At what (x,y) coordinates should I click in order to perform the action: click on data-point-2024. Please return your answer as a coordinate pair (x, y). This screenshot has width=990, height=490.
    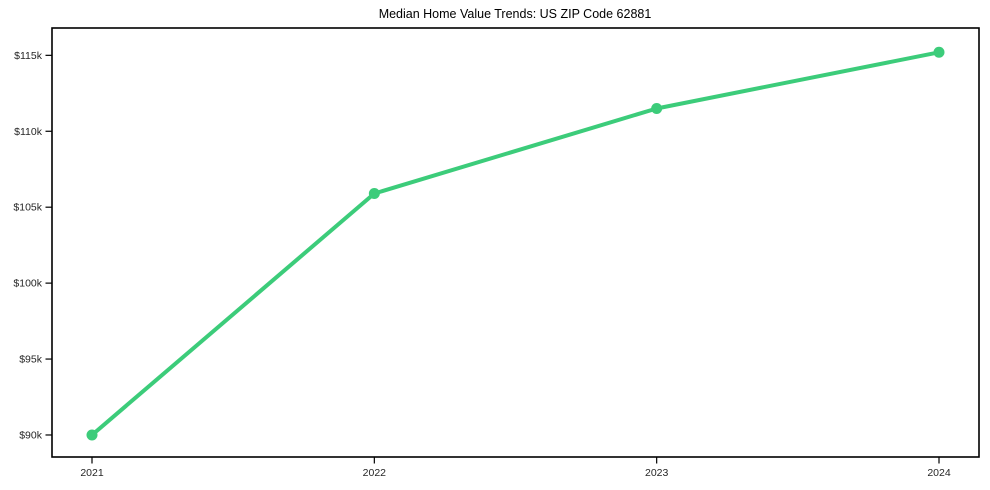
    Looking at the image, I should click on (939, 52).